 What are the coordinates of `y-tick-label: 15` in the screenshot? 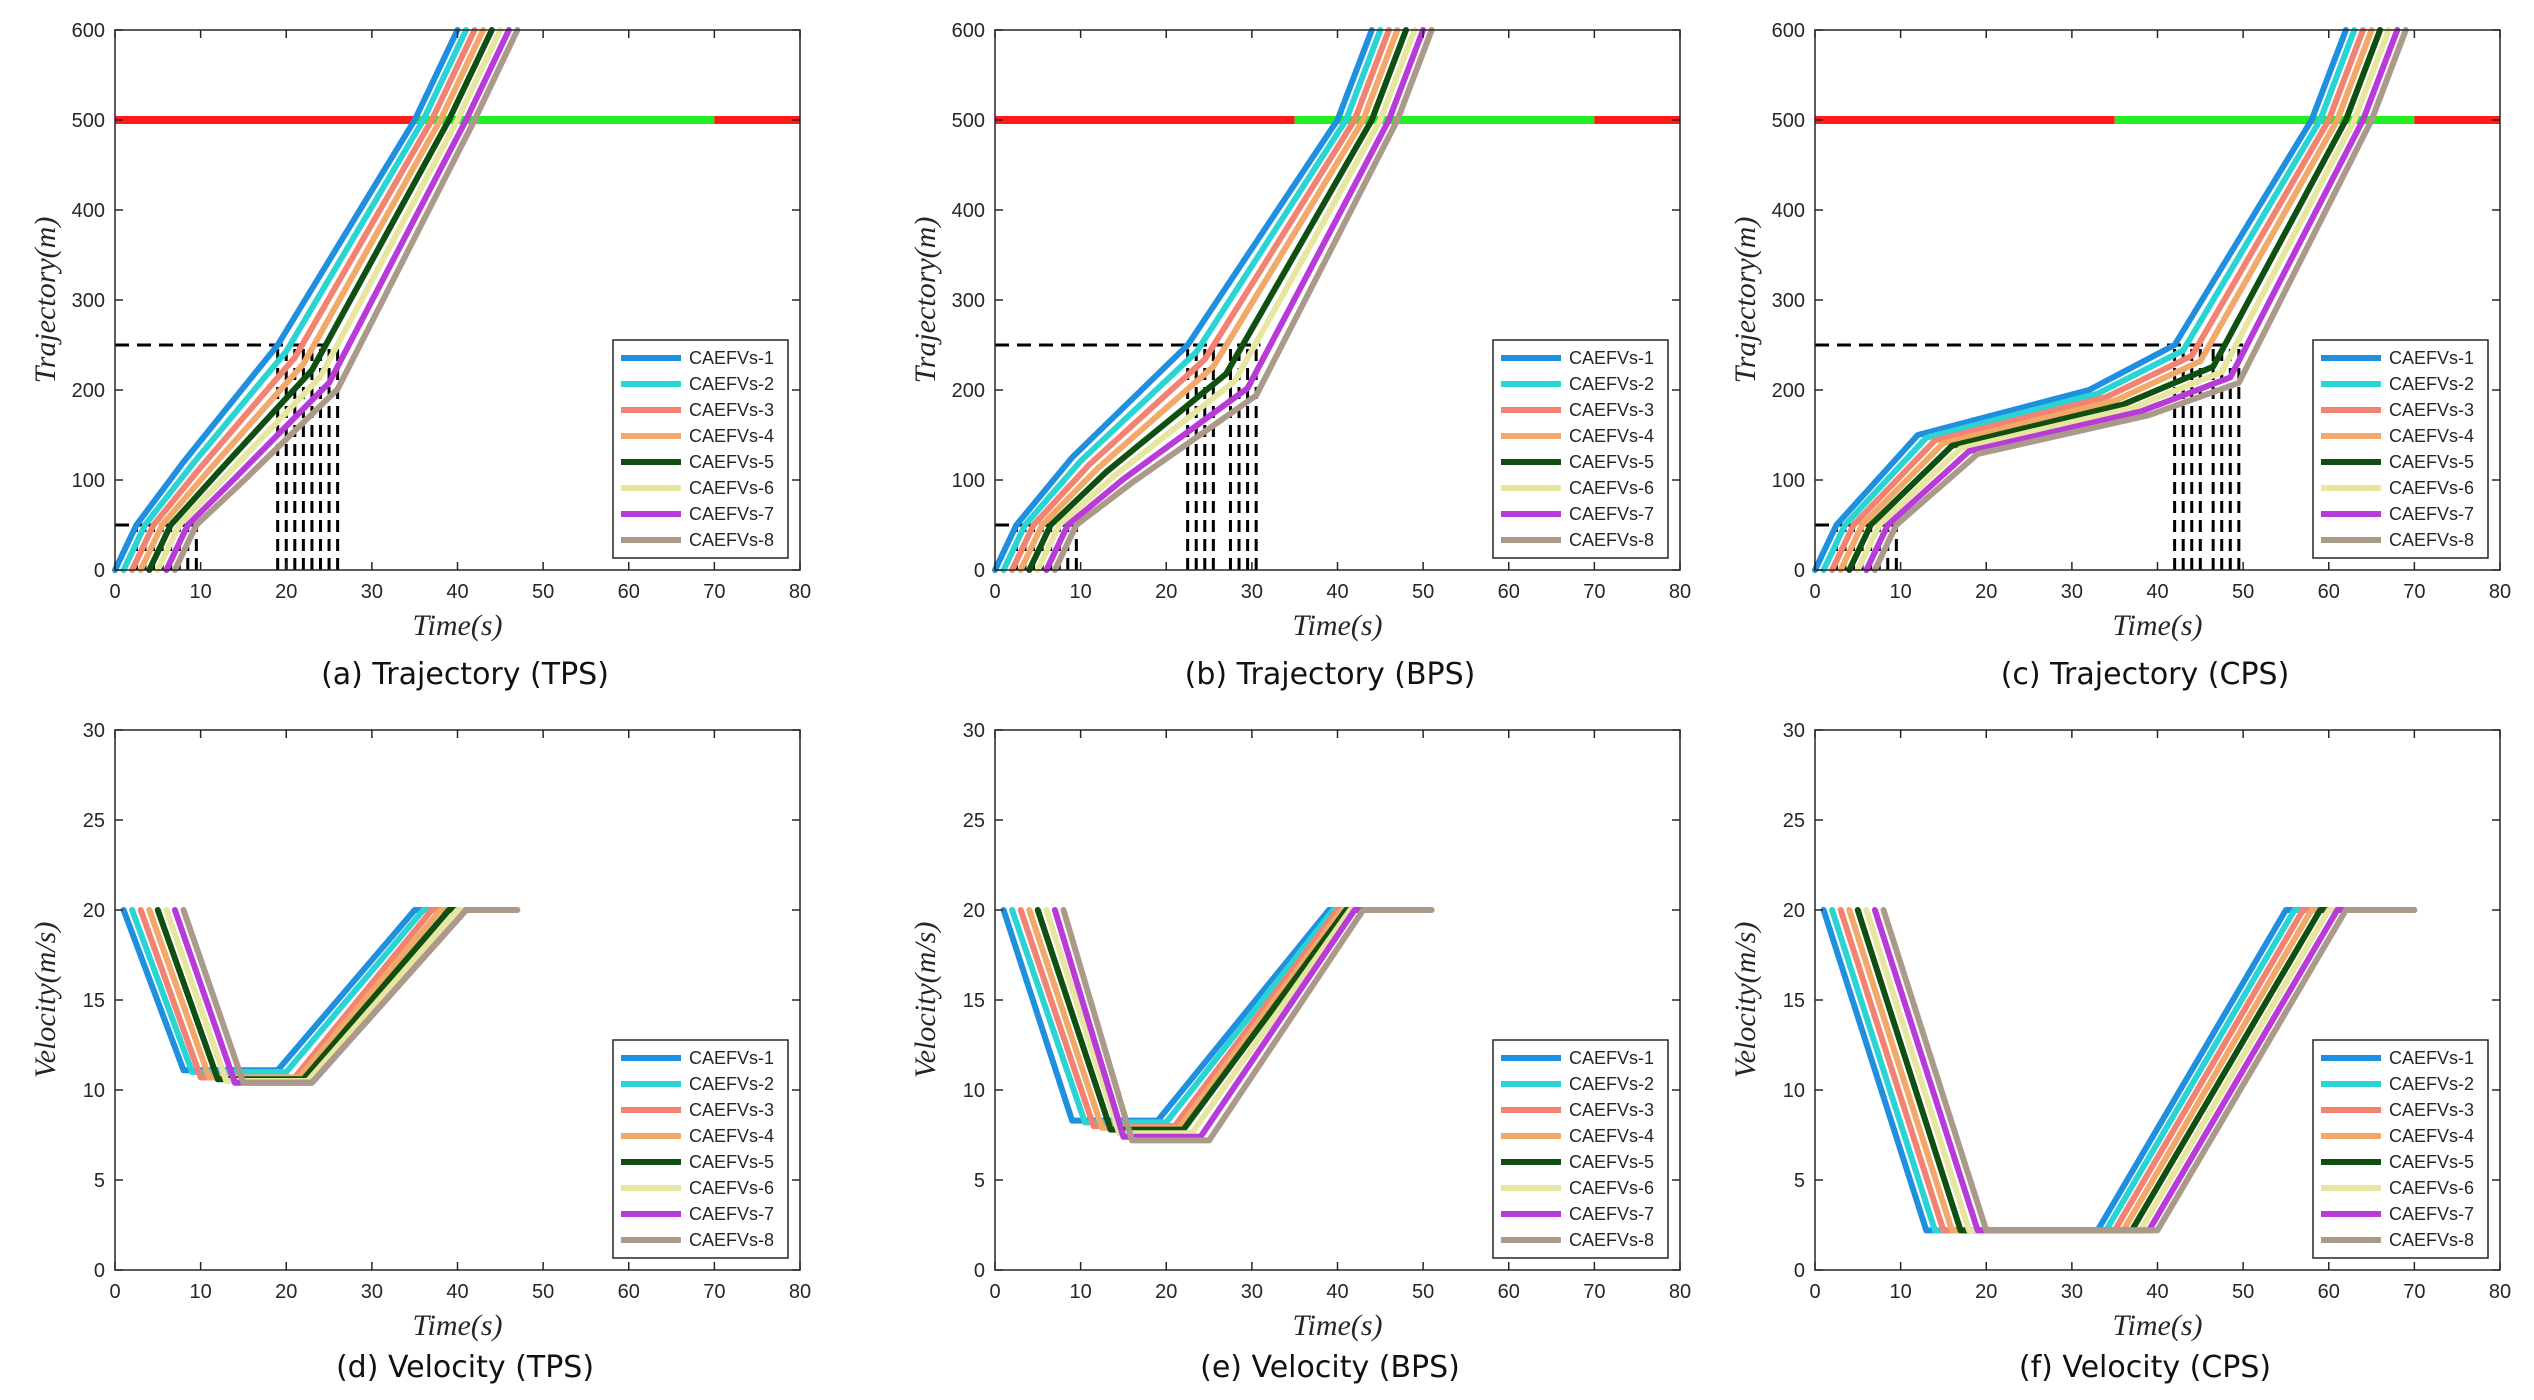 It's located at (94, 1001).